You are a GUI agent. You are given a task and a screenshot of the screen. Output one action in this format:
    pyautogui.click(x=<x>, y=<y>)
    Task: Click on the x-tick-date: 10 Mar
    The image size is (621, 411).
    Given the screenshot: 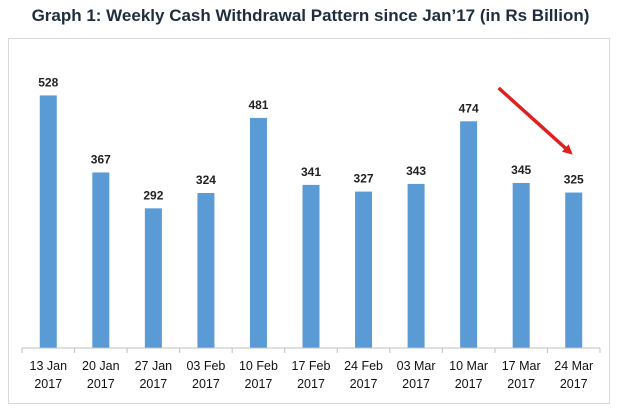 What is the action you would take?
    pyautogui.click(x=468, y=366)
    